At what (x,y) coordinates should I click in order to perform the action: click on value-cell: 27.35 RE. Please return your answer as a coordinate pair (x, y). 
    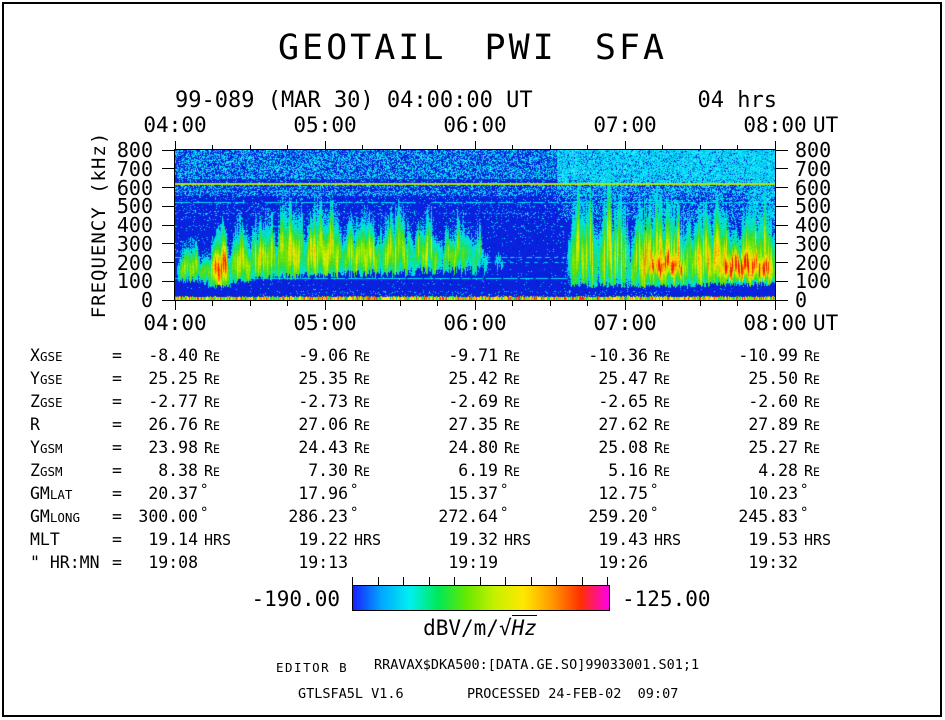
    Looking at the image, I should click on (484, 424).